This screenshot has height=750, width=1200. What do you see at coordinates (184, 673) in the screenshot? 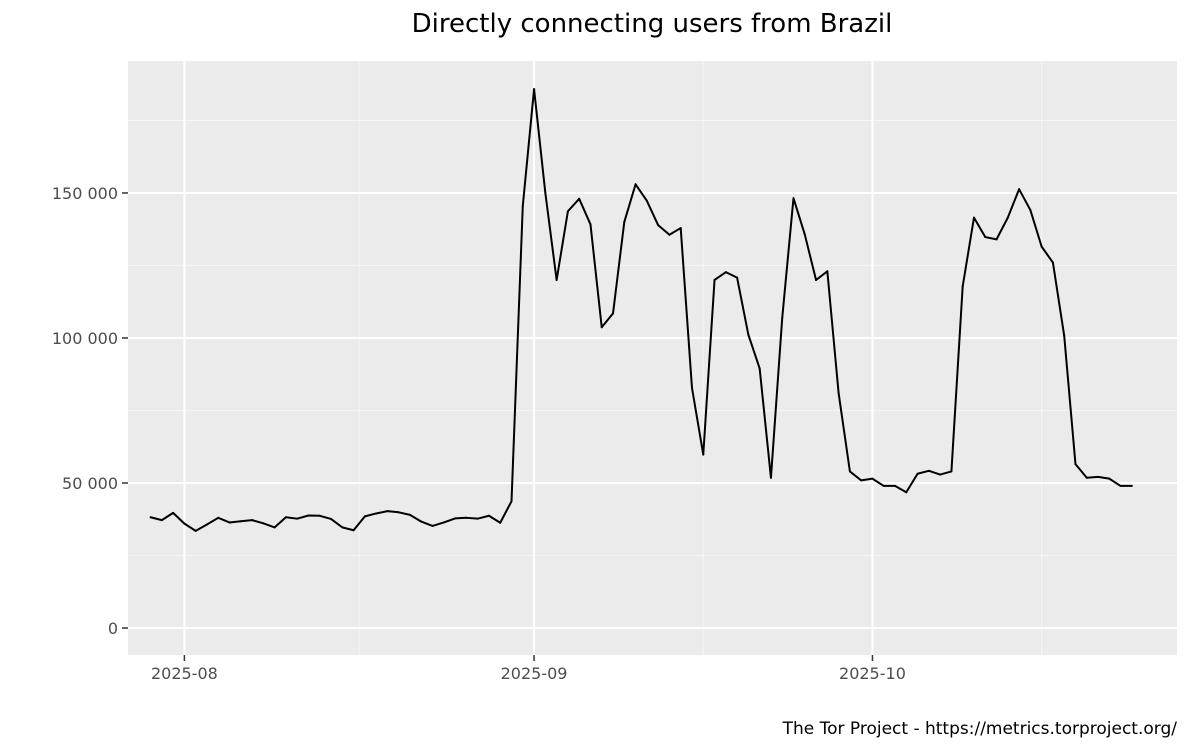
I see `x-tick-label: 2025-08` at bounding box center [184, 673].